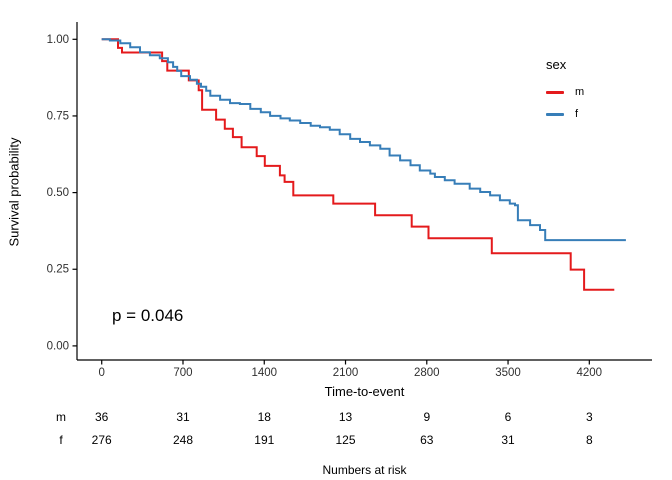 The width and height of the screenshot is (672, 480). What do you see at coordinates (555, 92) in the screenshot?
I see `legend-key-line-m` at bounding box center [555, 92].